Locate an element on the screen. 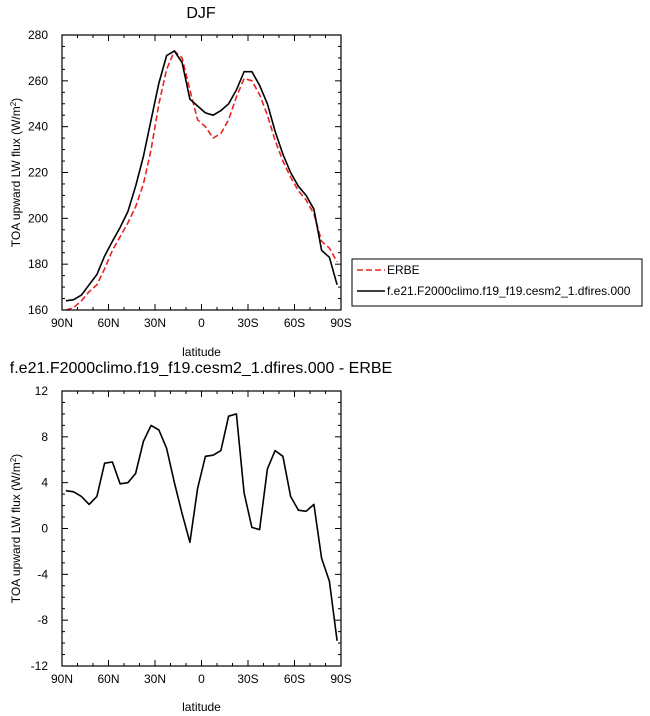 The image size is (650, 716). y-tick-label: 260 is located at coordinates (38, 81).